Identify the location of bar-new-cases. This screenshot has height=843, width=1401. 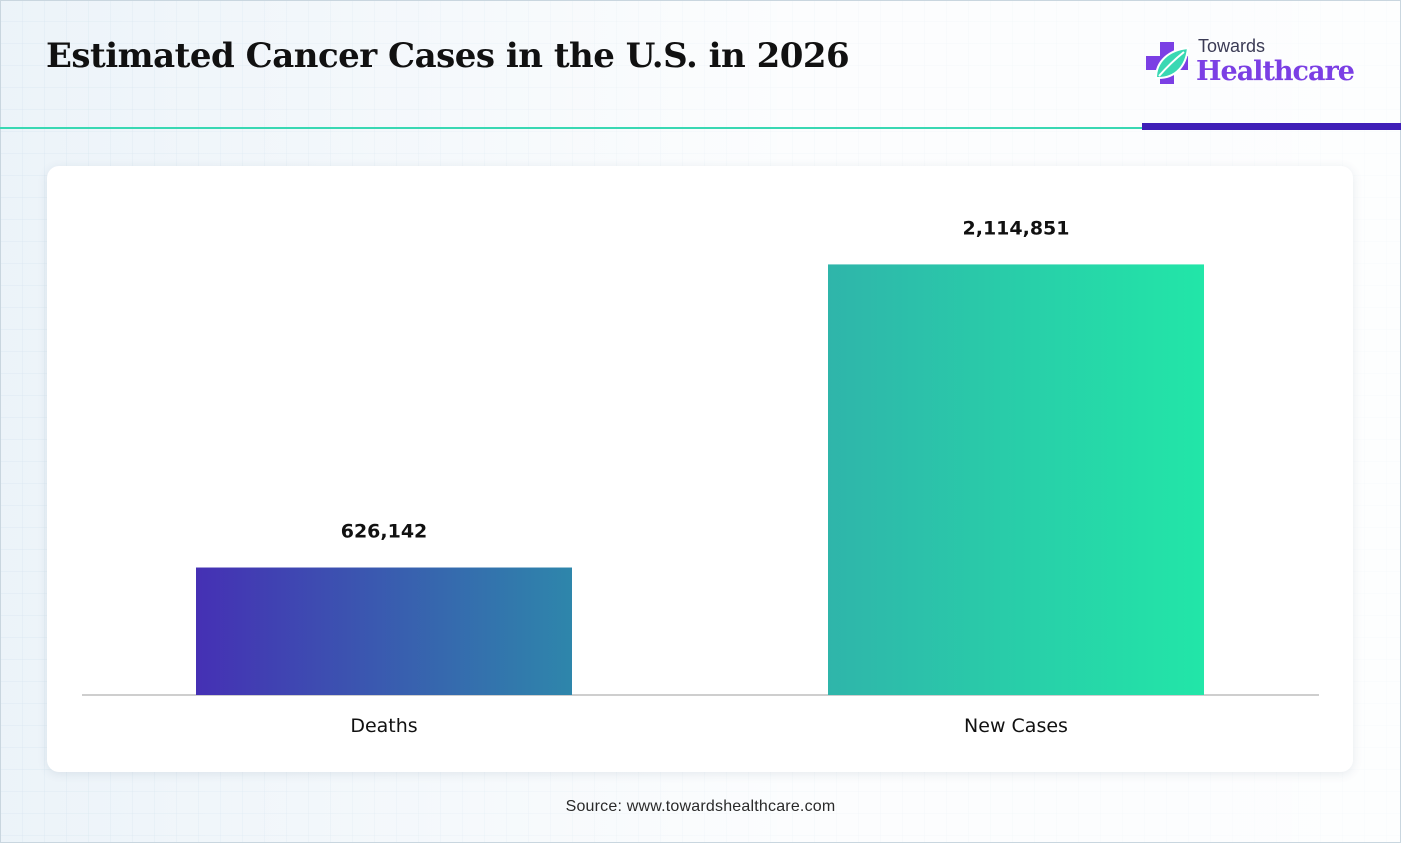
(1016, 479).